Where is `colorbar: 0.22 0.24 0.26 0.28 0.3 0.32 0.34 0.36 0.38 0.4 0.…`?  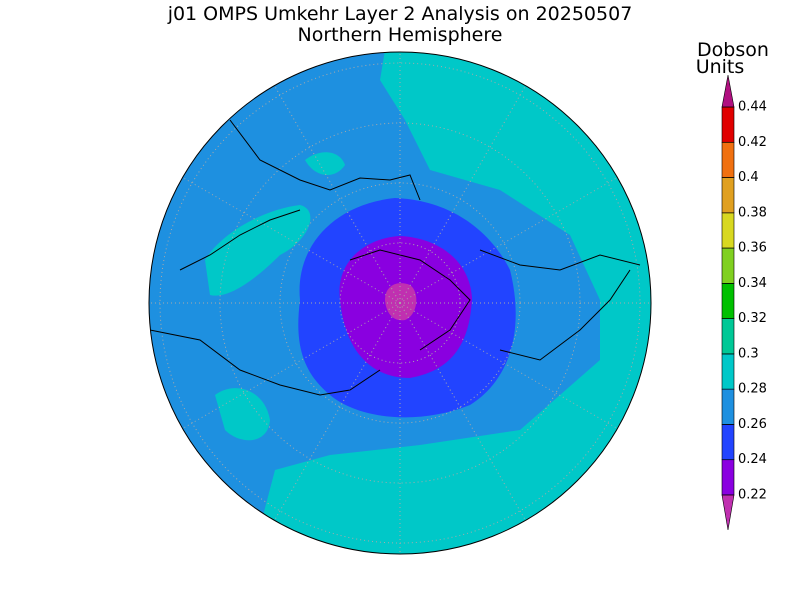 colorbar: 0.22 0.24 0.26 0.28 0.3 0.32 0.34 0.36 0.38 0.4 0.… is located at coordinates (744, 302).